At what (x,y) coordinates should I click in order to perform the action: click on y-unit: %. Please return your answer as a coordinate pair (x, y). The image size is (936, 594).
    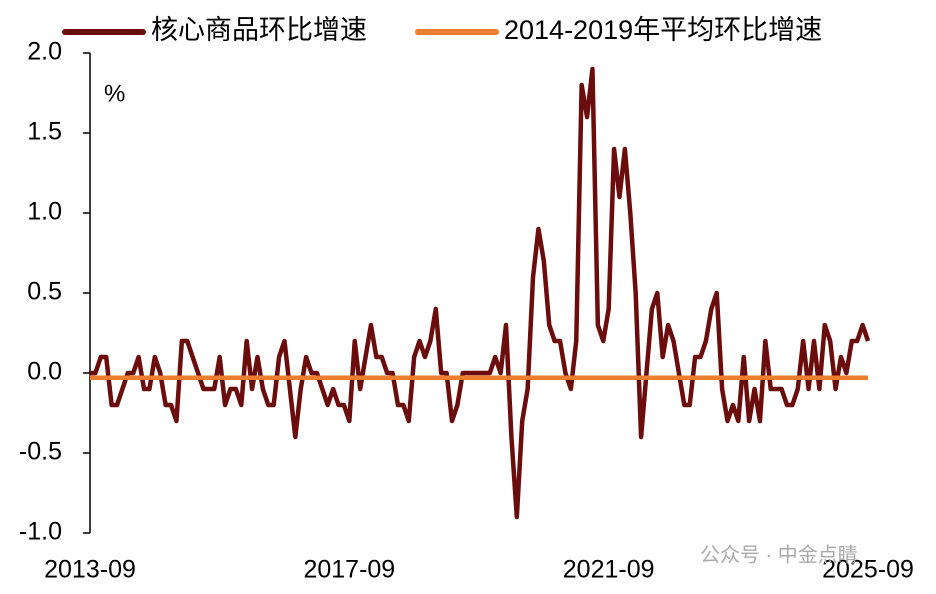
    Looking at the image, I should click on (114, 93).